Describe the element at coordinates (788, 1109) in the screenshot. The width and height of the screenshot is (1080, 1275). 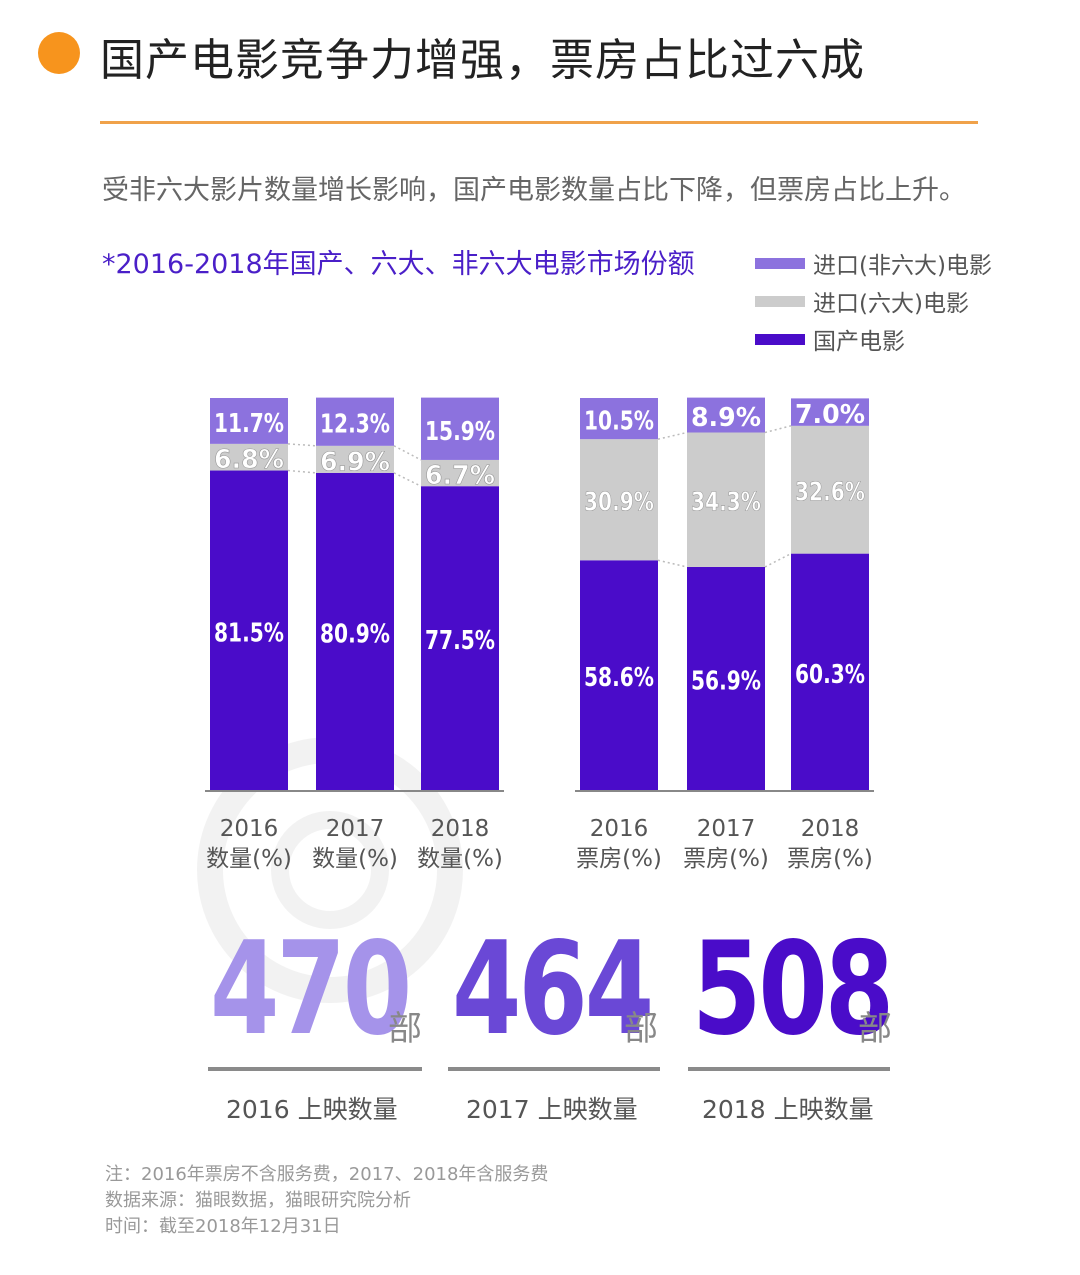
I see `stat-caption: 2018 上映数量` at that location.